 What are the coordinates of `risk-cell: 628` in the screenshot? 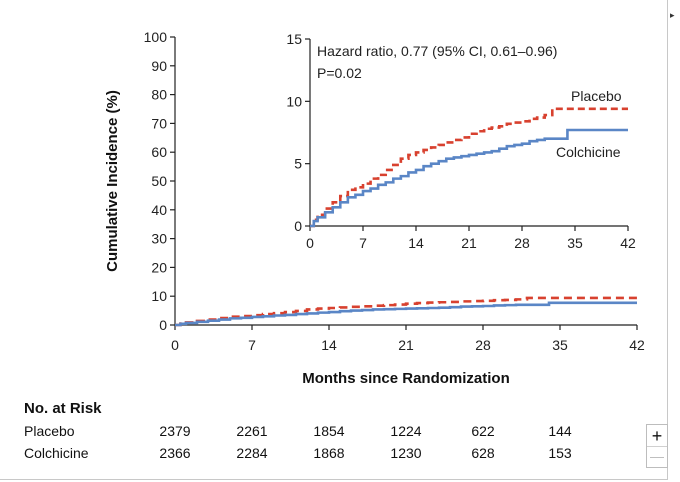 It's located at (483, 453).